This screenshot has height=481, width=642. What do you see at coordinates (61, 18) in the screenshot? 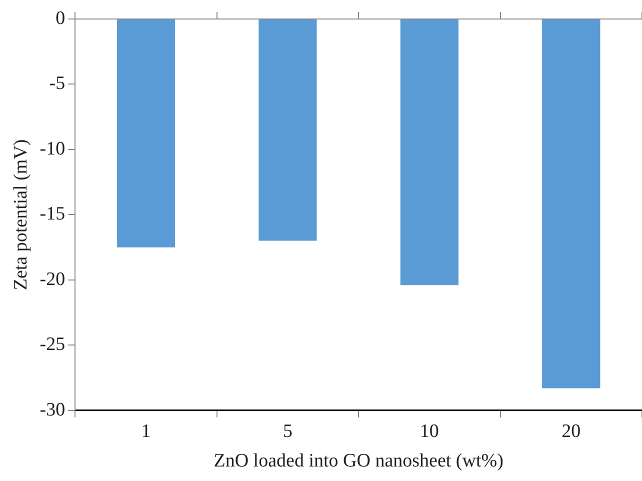
I see `y-tick-label: 0` at bounding box center [61, 18].